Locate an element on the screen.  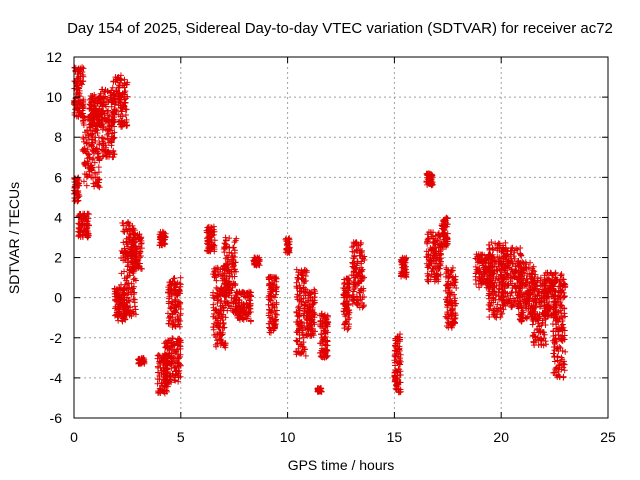
x-tick-label-3: 15 is located at coordinates (395, 437).